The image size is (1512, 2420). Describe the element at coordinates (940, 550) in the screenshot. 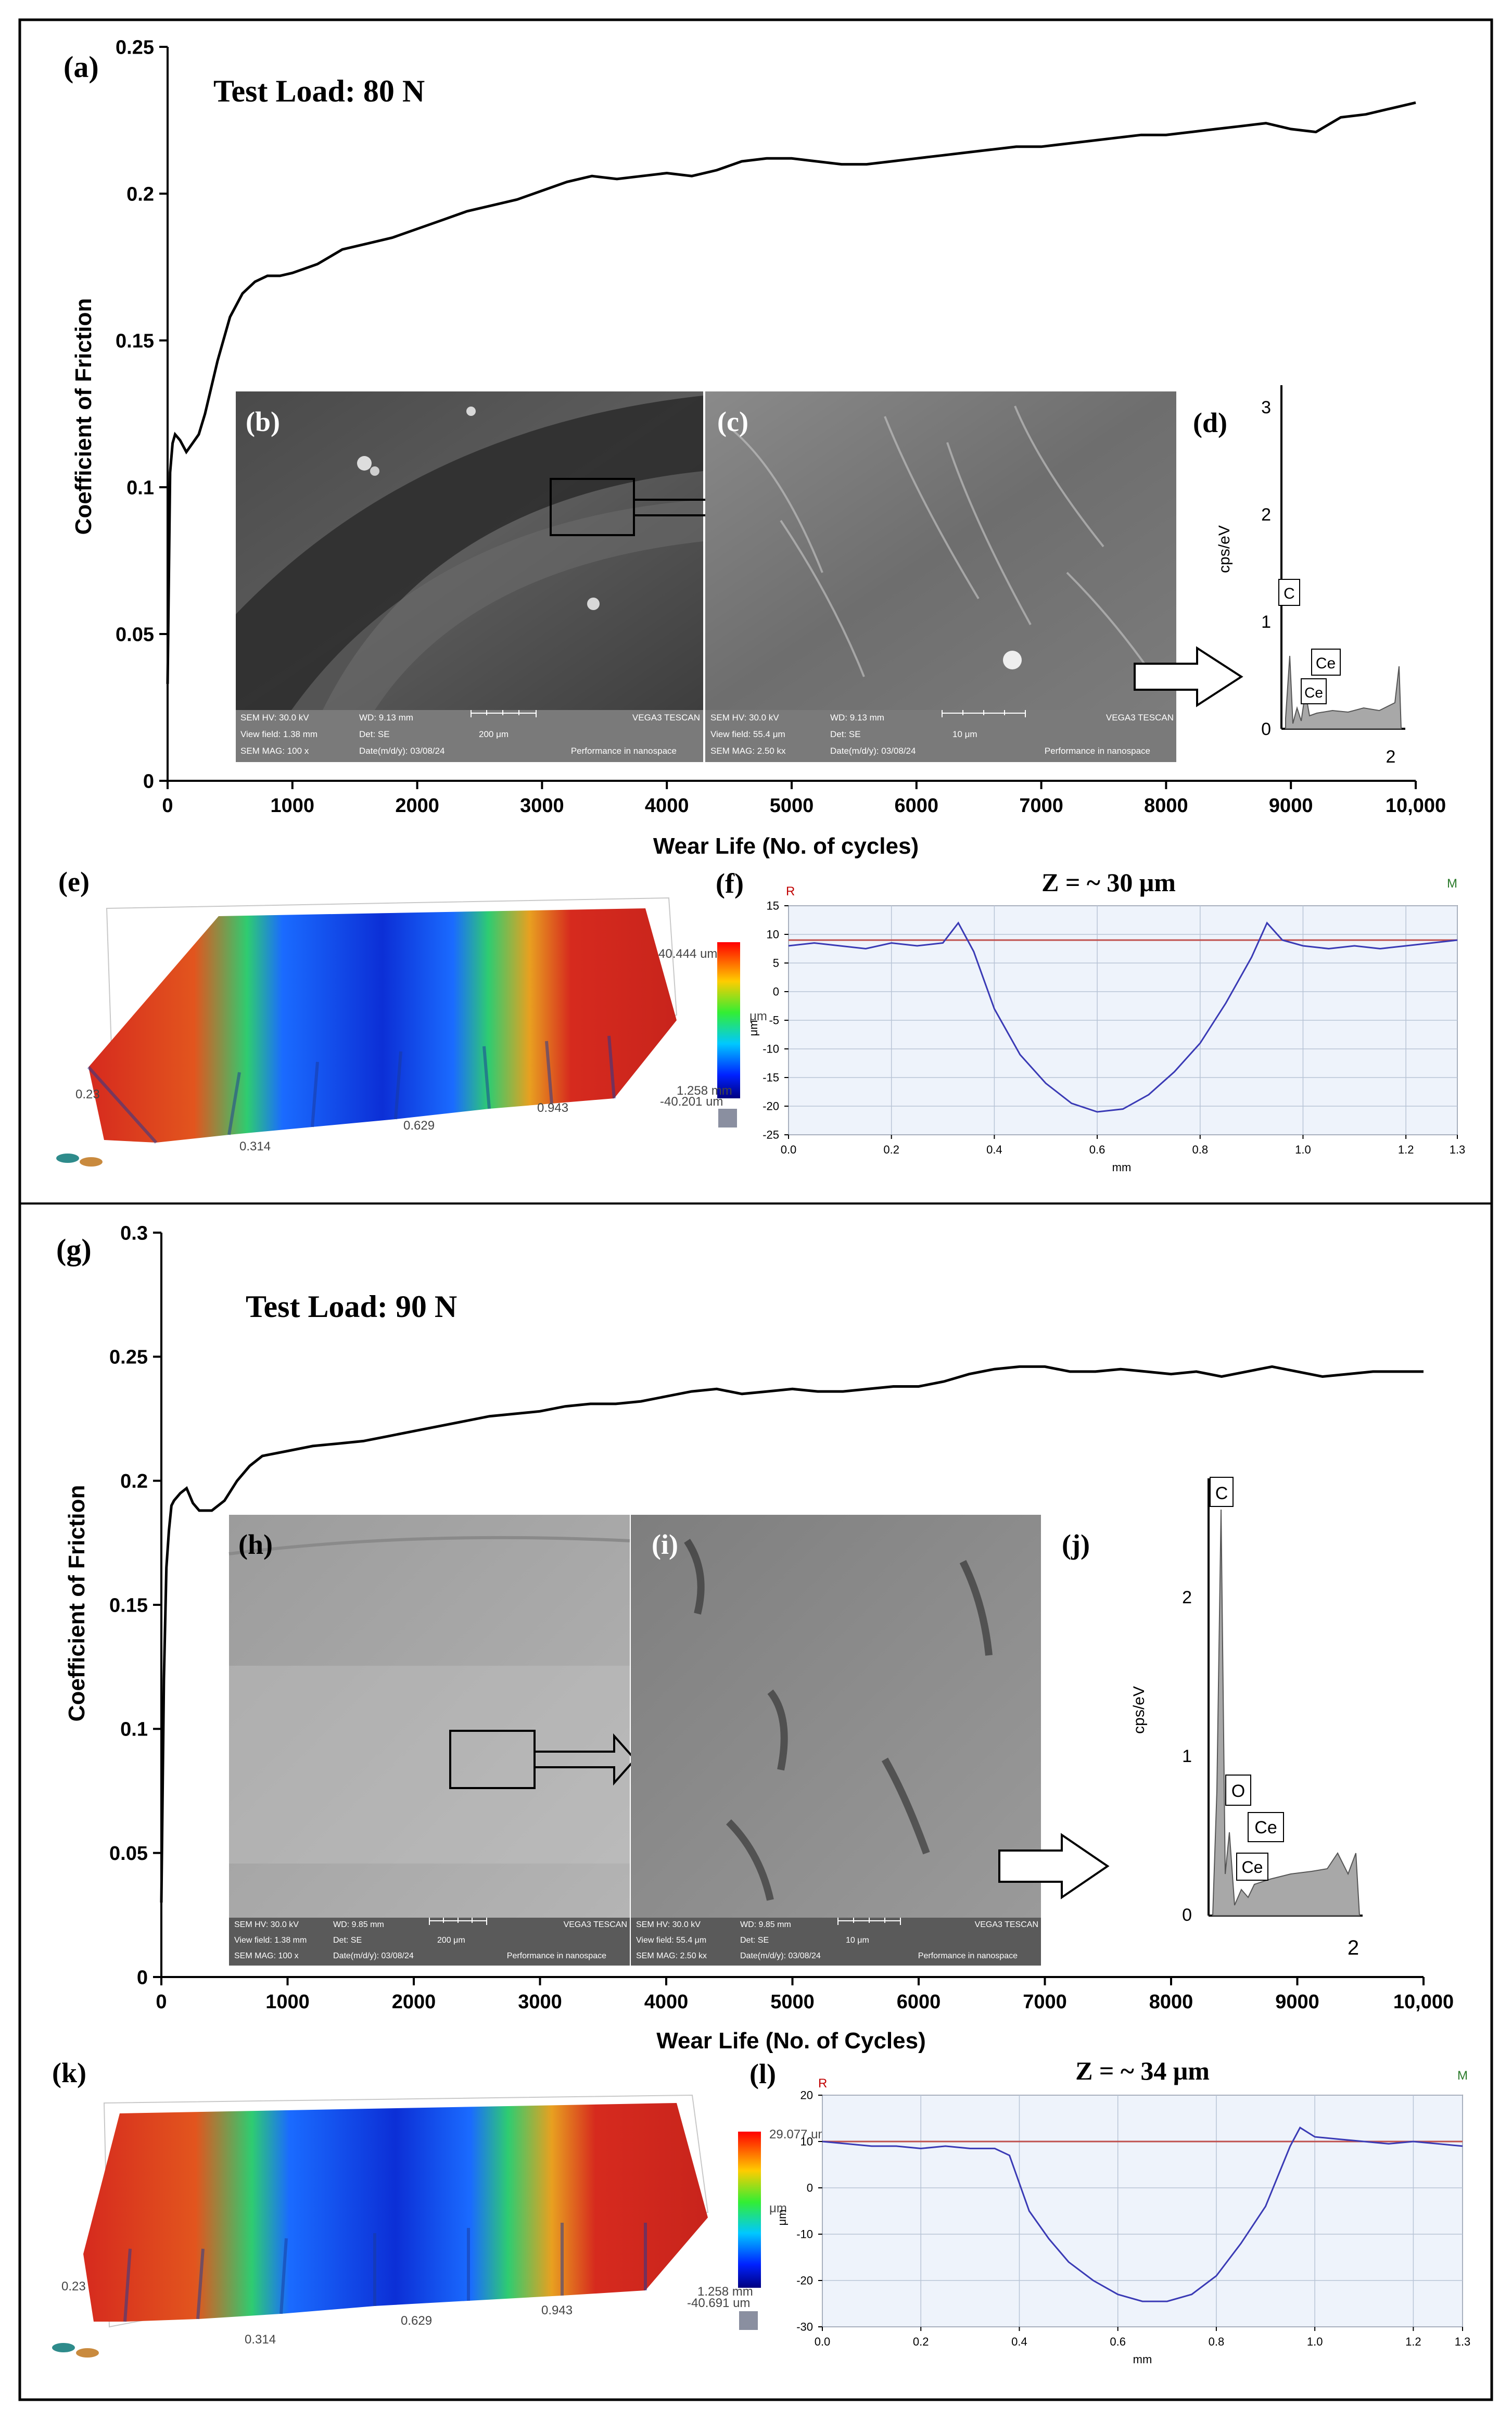

I see `sem-c-background` at that location.